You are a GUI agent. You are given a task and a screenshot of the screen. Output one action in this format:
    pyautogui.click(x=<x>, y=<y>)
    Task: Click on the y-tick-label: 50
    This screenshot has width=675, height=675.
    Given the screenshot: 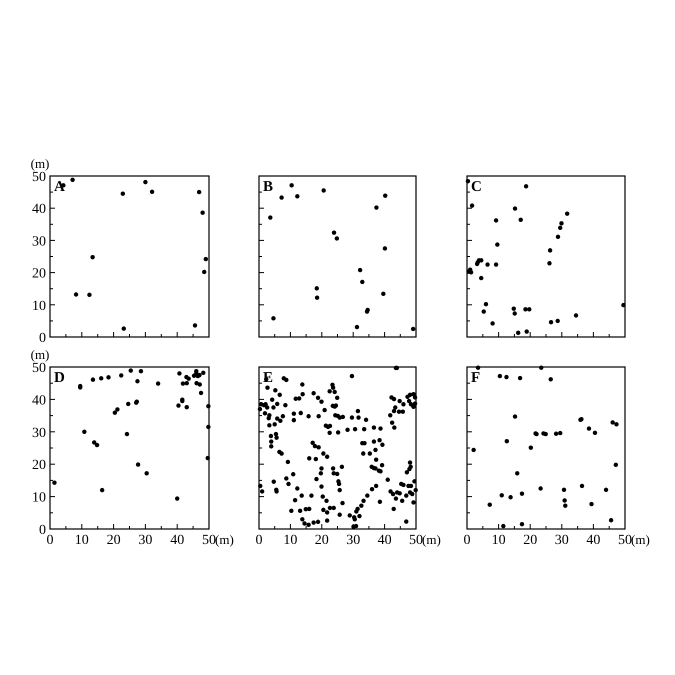 What is the action you would take?
    pyautogui.click(x=39, y=368)
    